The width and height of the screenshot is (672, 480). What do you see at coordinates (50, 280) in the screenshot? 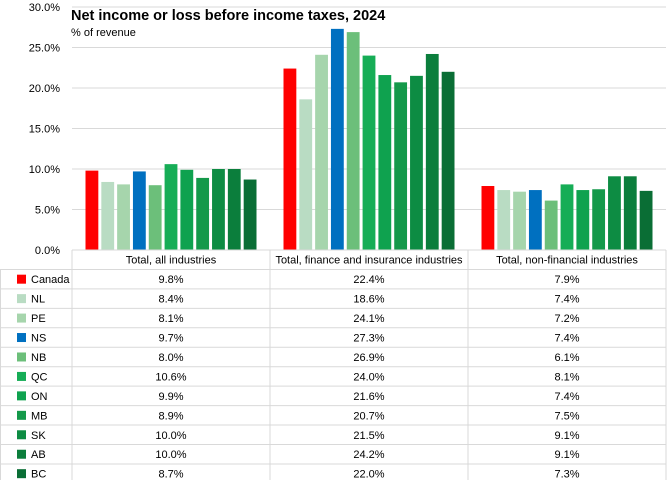
I see `legend-label: Canada` at bounding box center [50, 280].